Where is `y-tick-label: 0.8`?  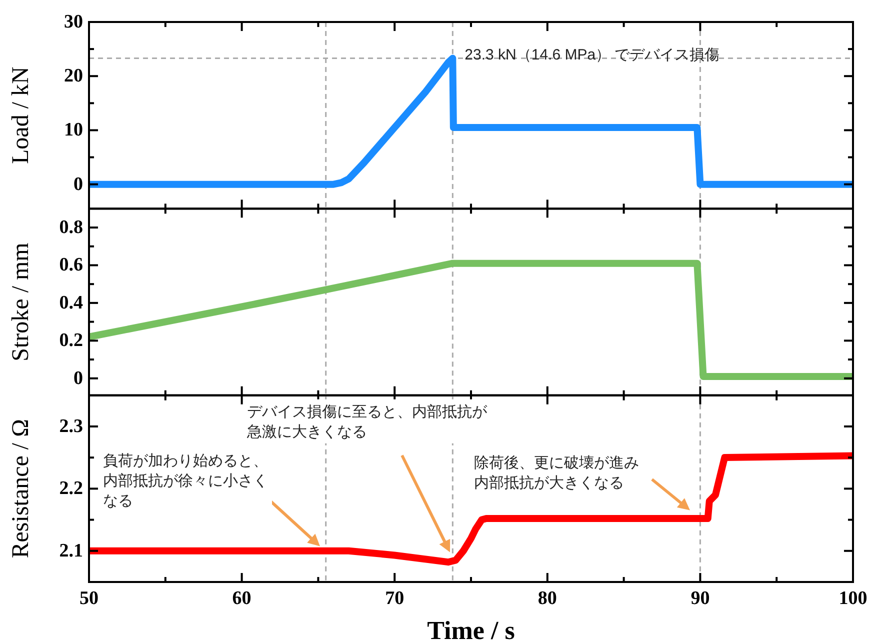
y-tick-label: 0.8 is located at coordinates (71, 227).